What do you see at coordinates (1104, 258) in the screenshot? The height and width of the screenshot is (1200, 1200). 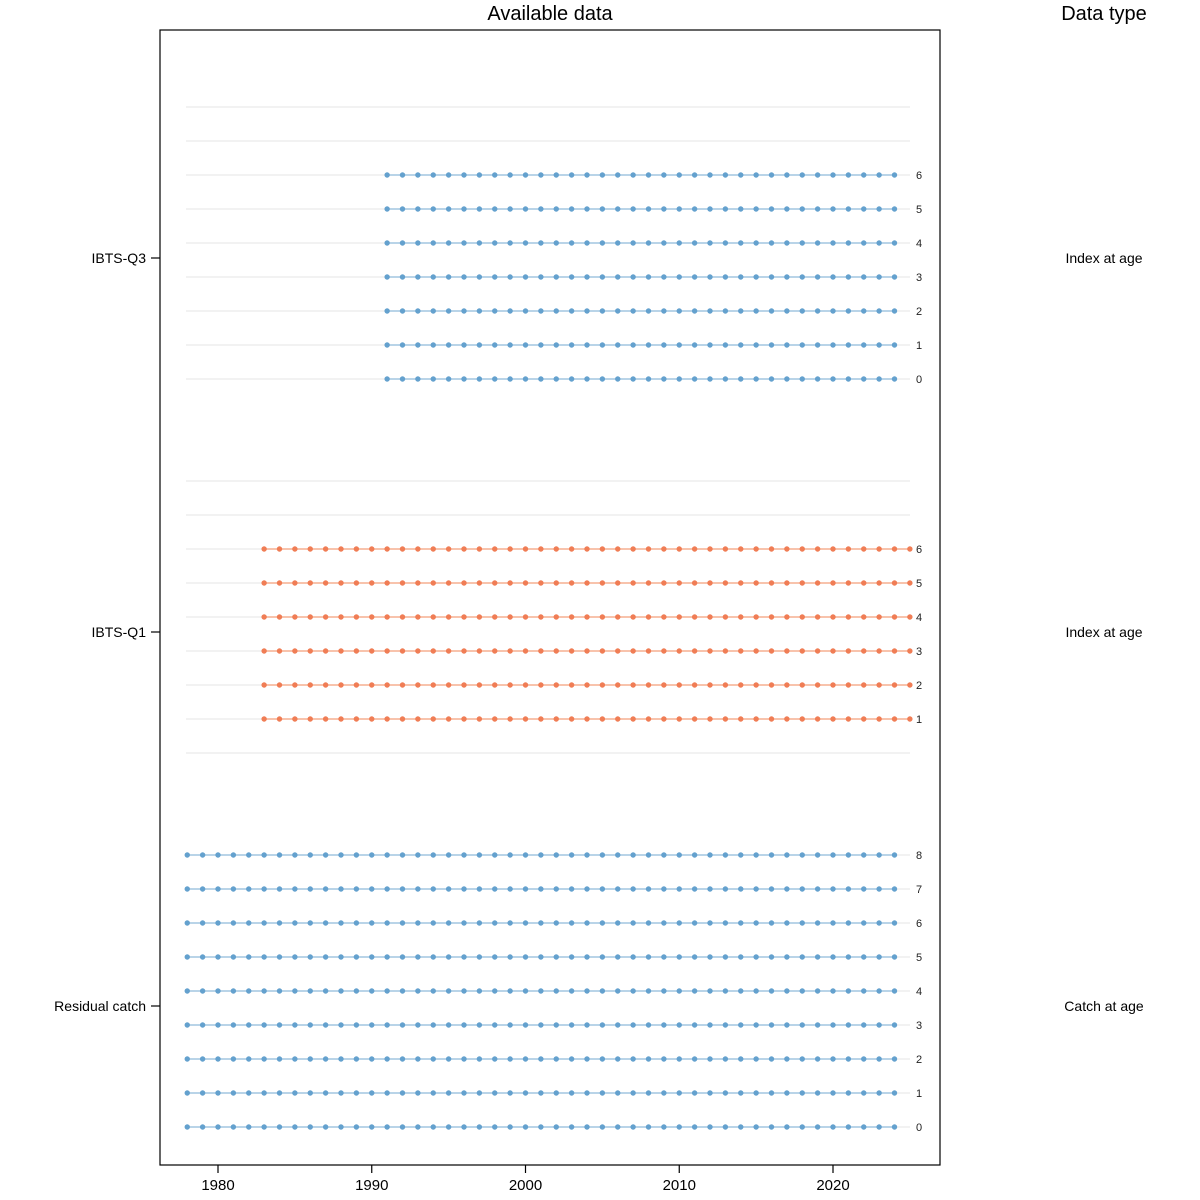 I see `datatype-label-ibts-q3: Index at age` at bounding box center [1104, 258].